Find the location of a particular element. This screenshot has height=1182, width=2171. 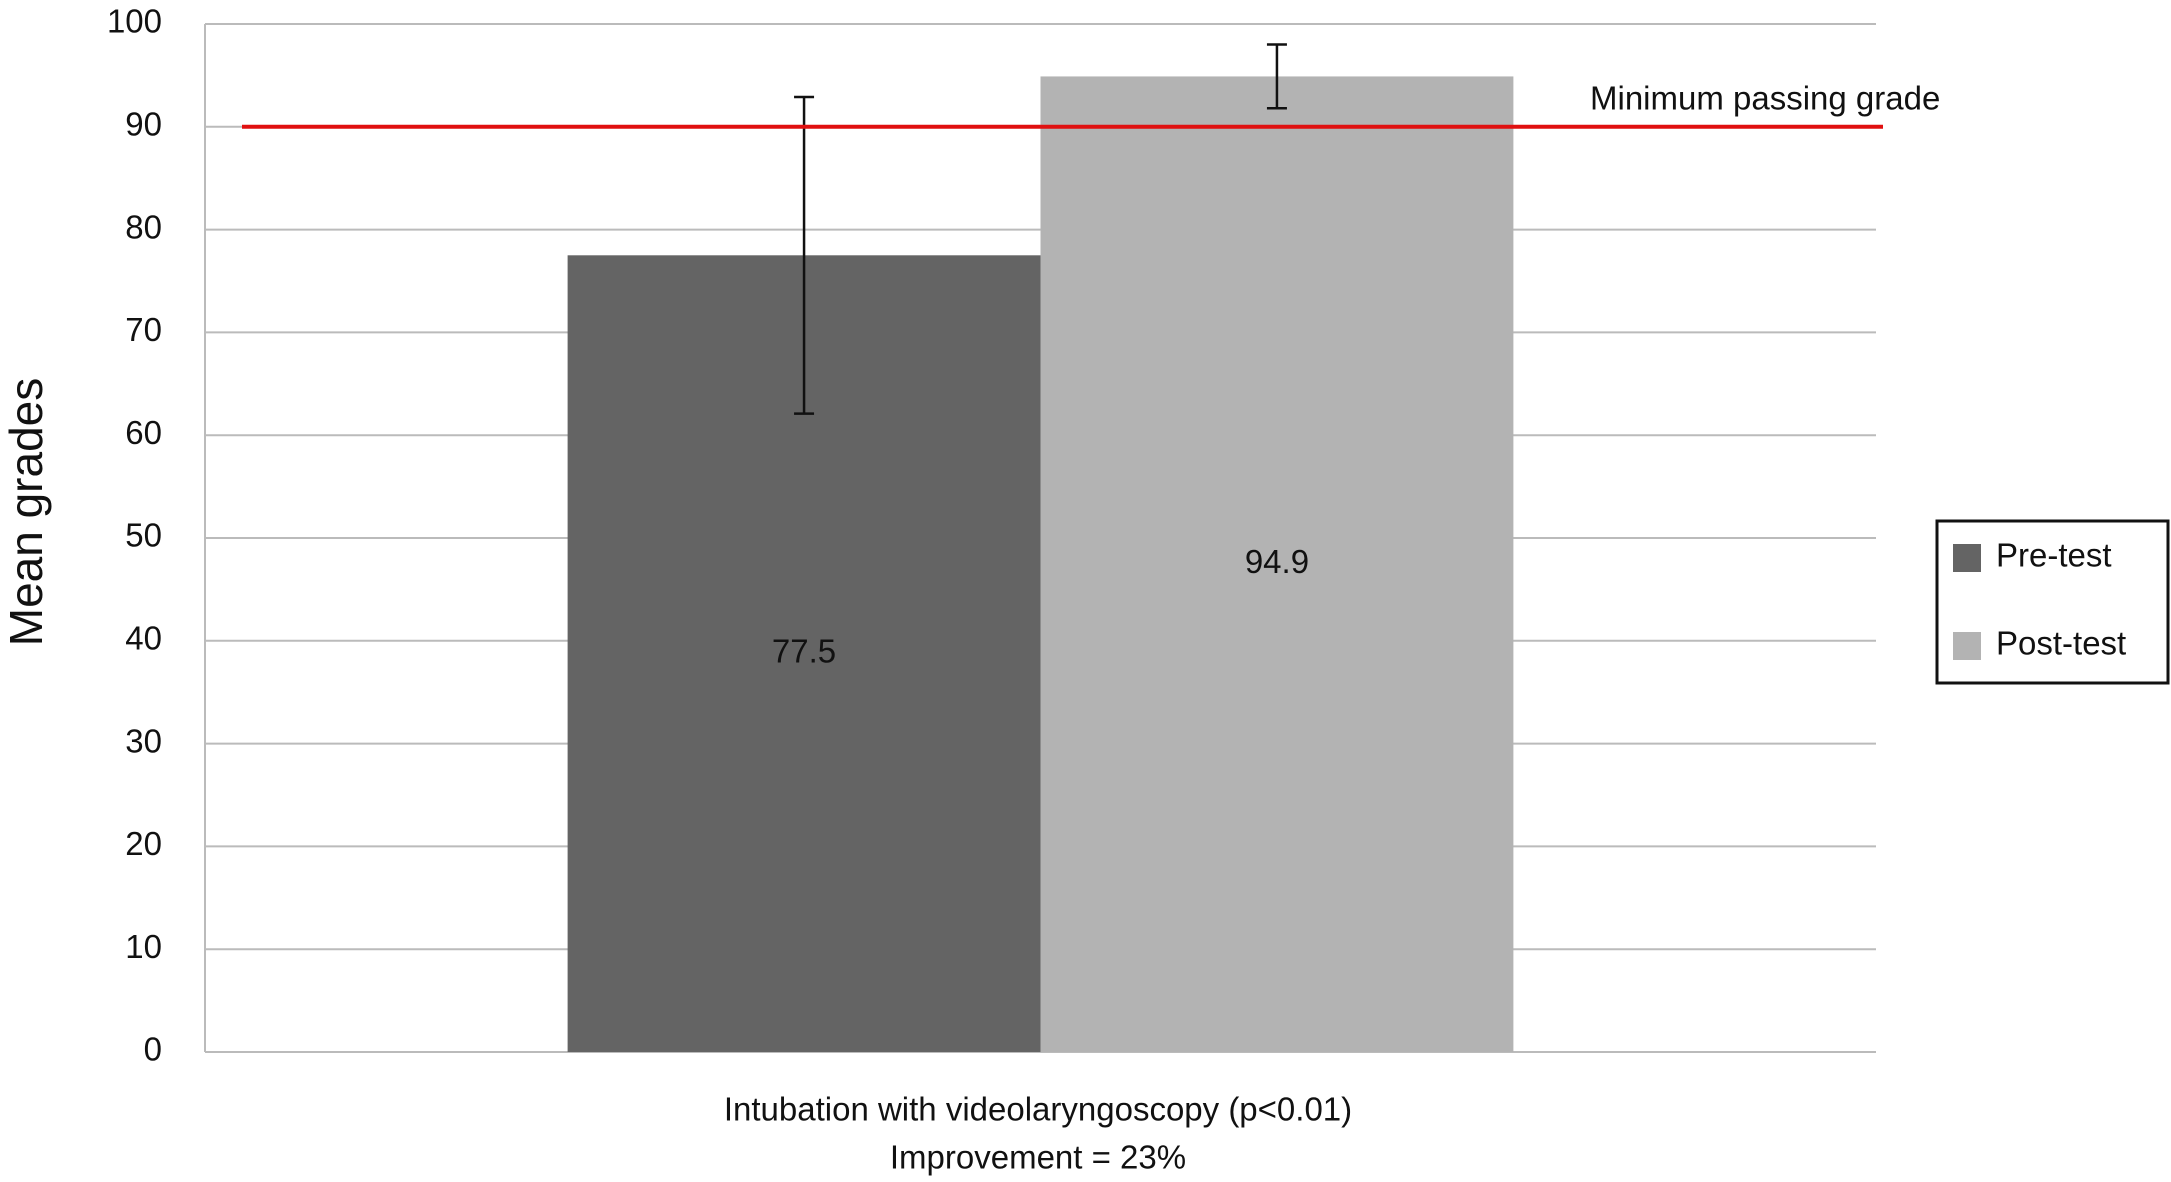

y-tick-label: 80 is located at coordinates (143, 226).